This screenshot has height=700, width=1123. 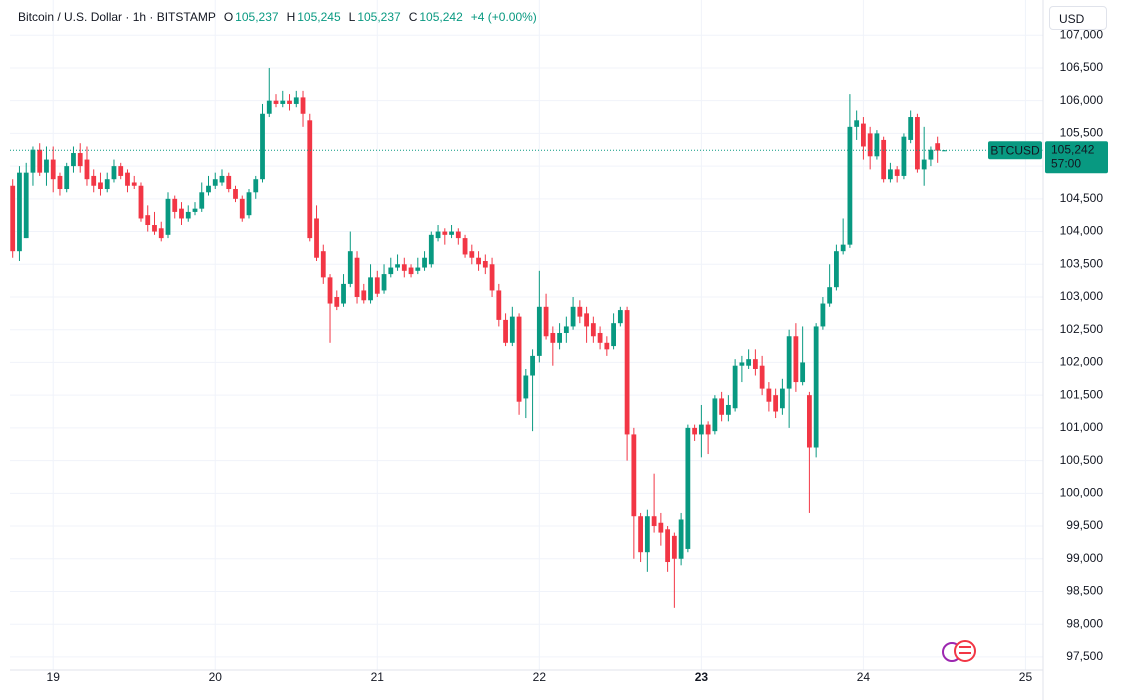 What do you see at coordinates (228, 17) in the screenshot?
I see `ohlc-key: O` at bounding box center [228, 17].